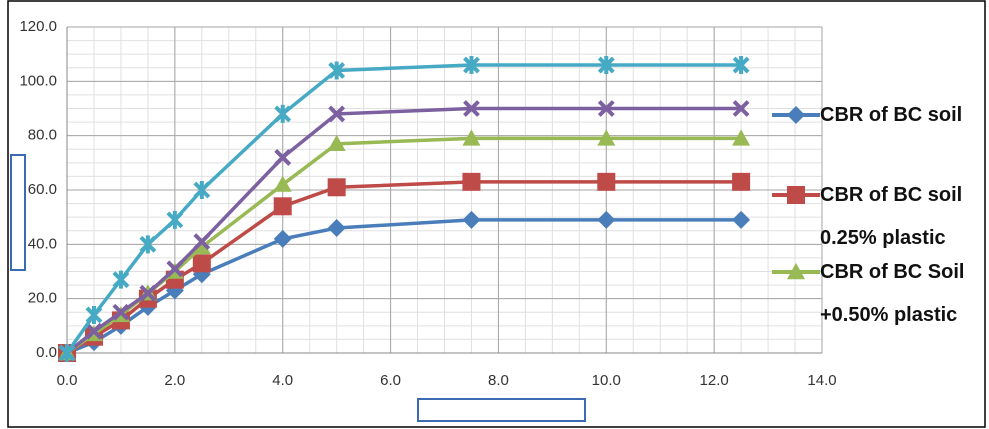 The width and height of the screenshot is (989, 429). What do you see at coordinates (42, 135) in the screenshot?
I see `y-tick-label: 80.0` at bounding box center [42, 135].